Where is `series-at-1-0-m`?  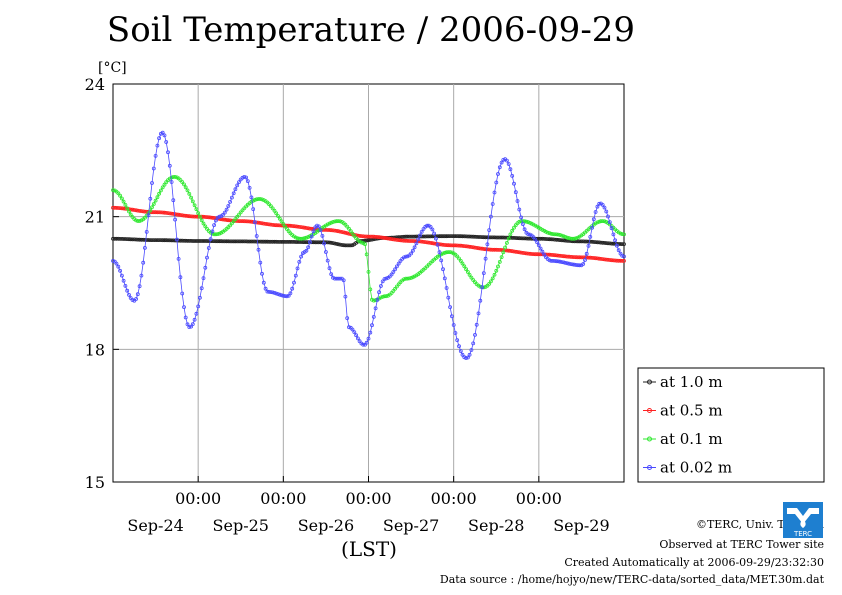 series-at-1-0-m is located at coordinates (368, 241).